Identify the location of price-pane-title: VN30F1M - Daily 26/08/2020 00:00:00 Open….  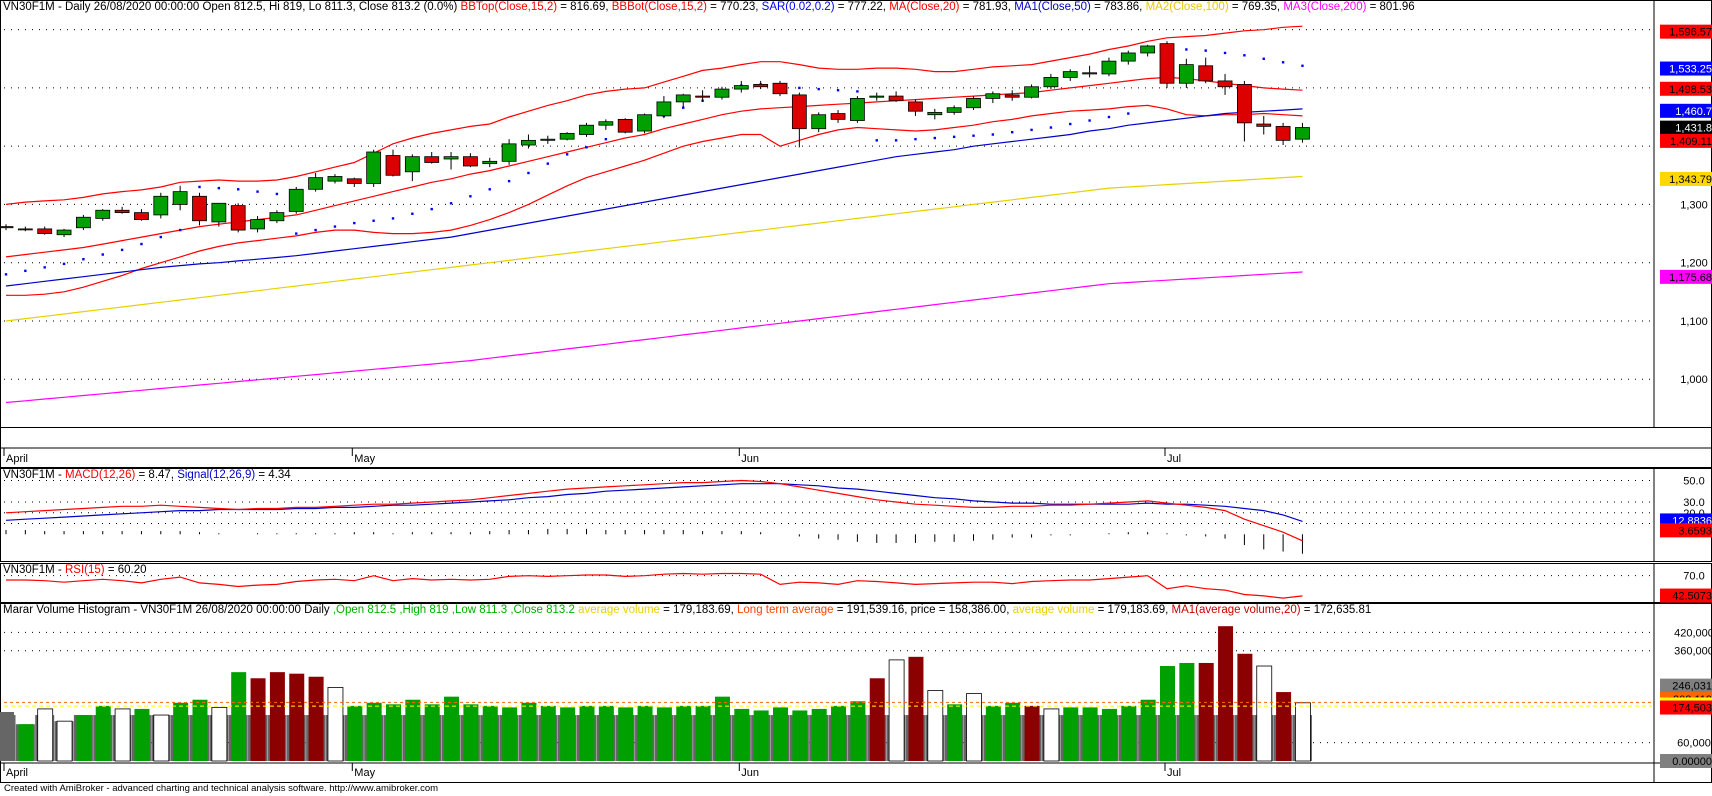
(709, 7).